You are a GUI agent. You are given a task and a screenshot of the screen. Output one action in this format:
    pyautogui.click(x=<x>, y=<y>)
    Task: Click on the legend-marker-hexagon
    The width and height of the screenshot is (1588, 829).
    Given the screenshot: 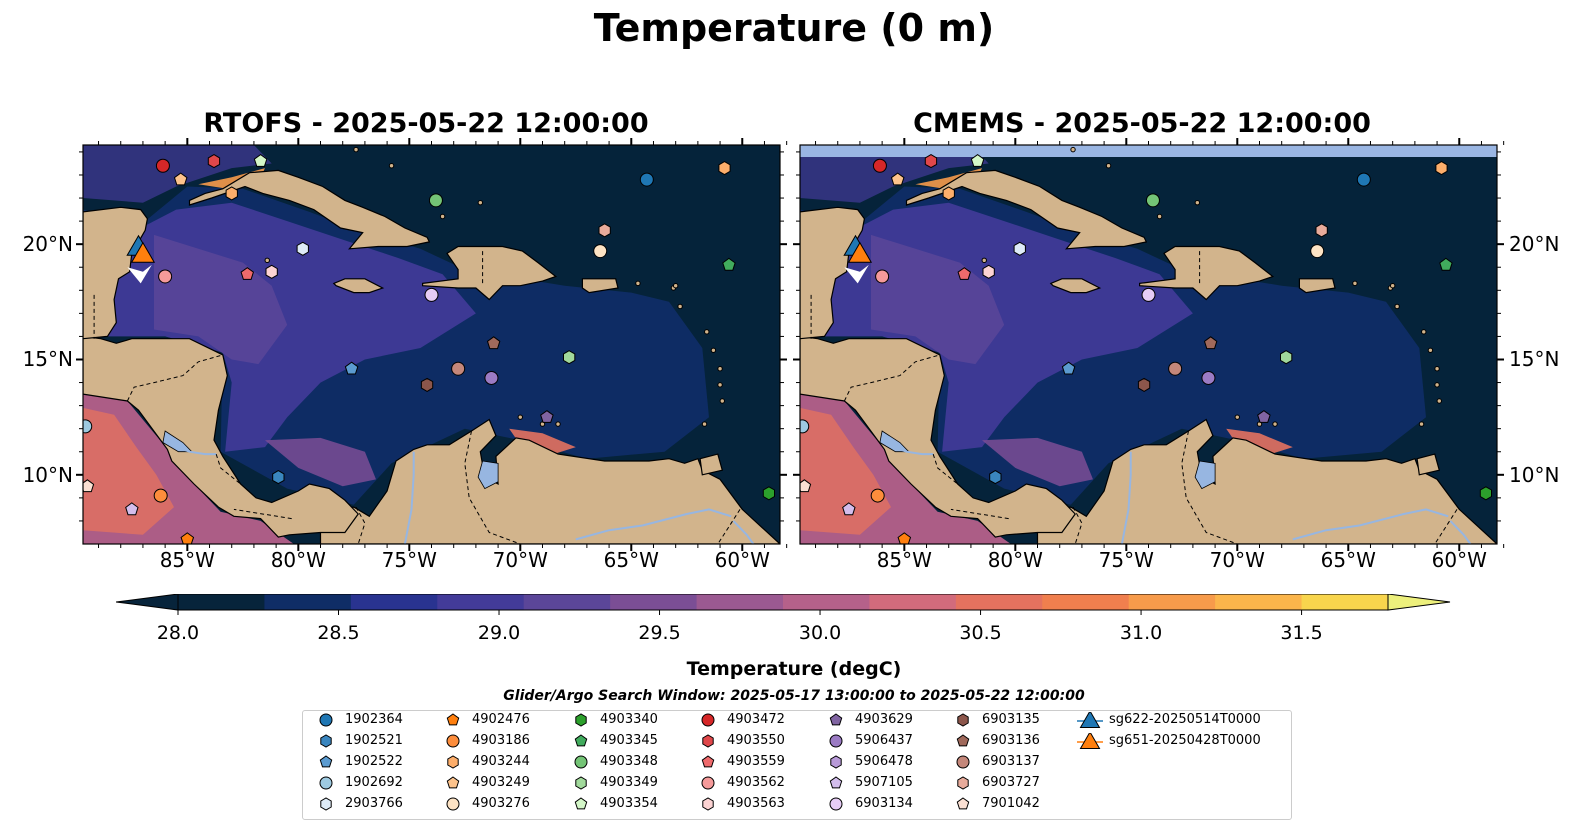 What is the action you would take?
    pyautogui.click(x=581, y=783)
    